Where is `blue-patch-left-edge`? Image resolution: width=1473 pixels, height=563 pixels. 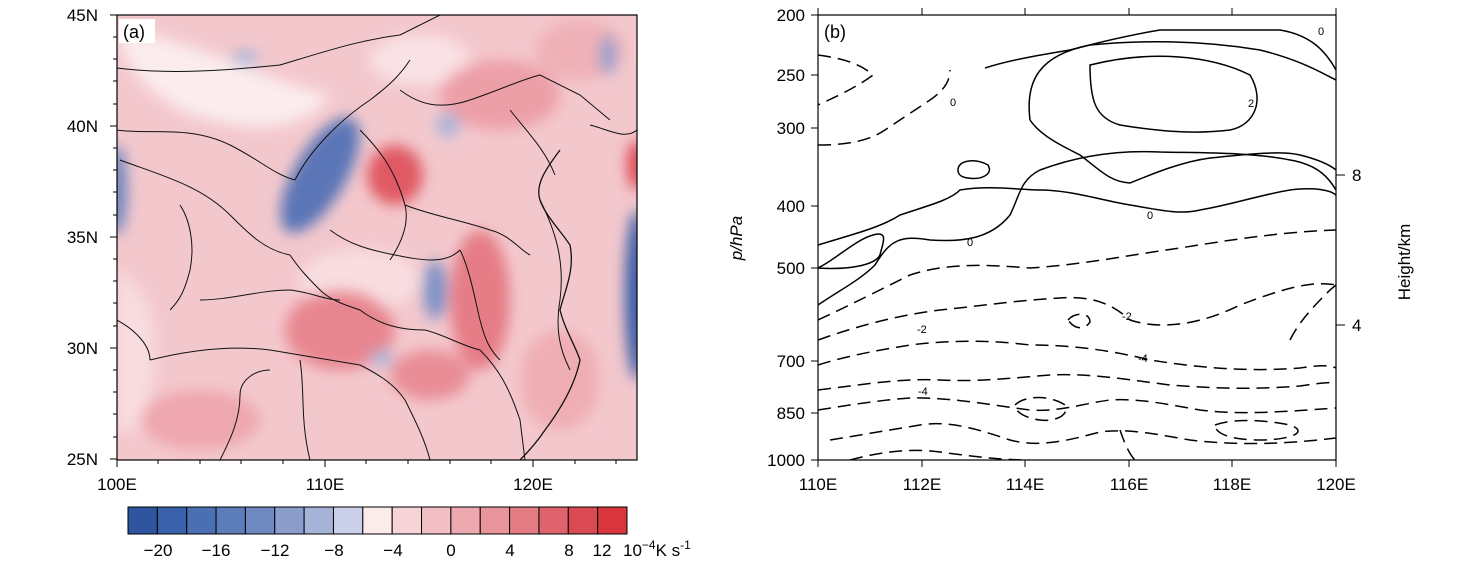 blue-patch-left-edge is located at coordinates (122, 190).